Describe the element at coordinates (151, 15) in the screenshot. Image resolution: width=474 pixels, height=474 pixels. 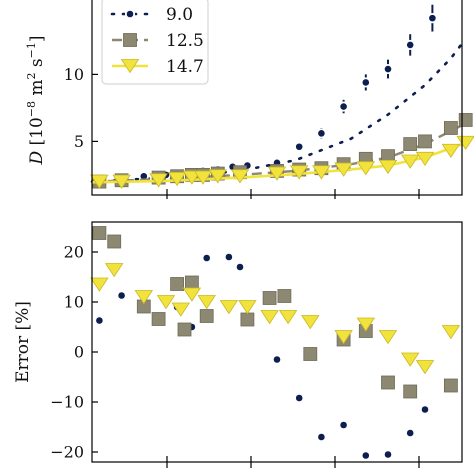
I see `legend-entry-9.0: 9.0` at that location.